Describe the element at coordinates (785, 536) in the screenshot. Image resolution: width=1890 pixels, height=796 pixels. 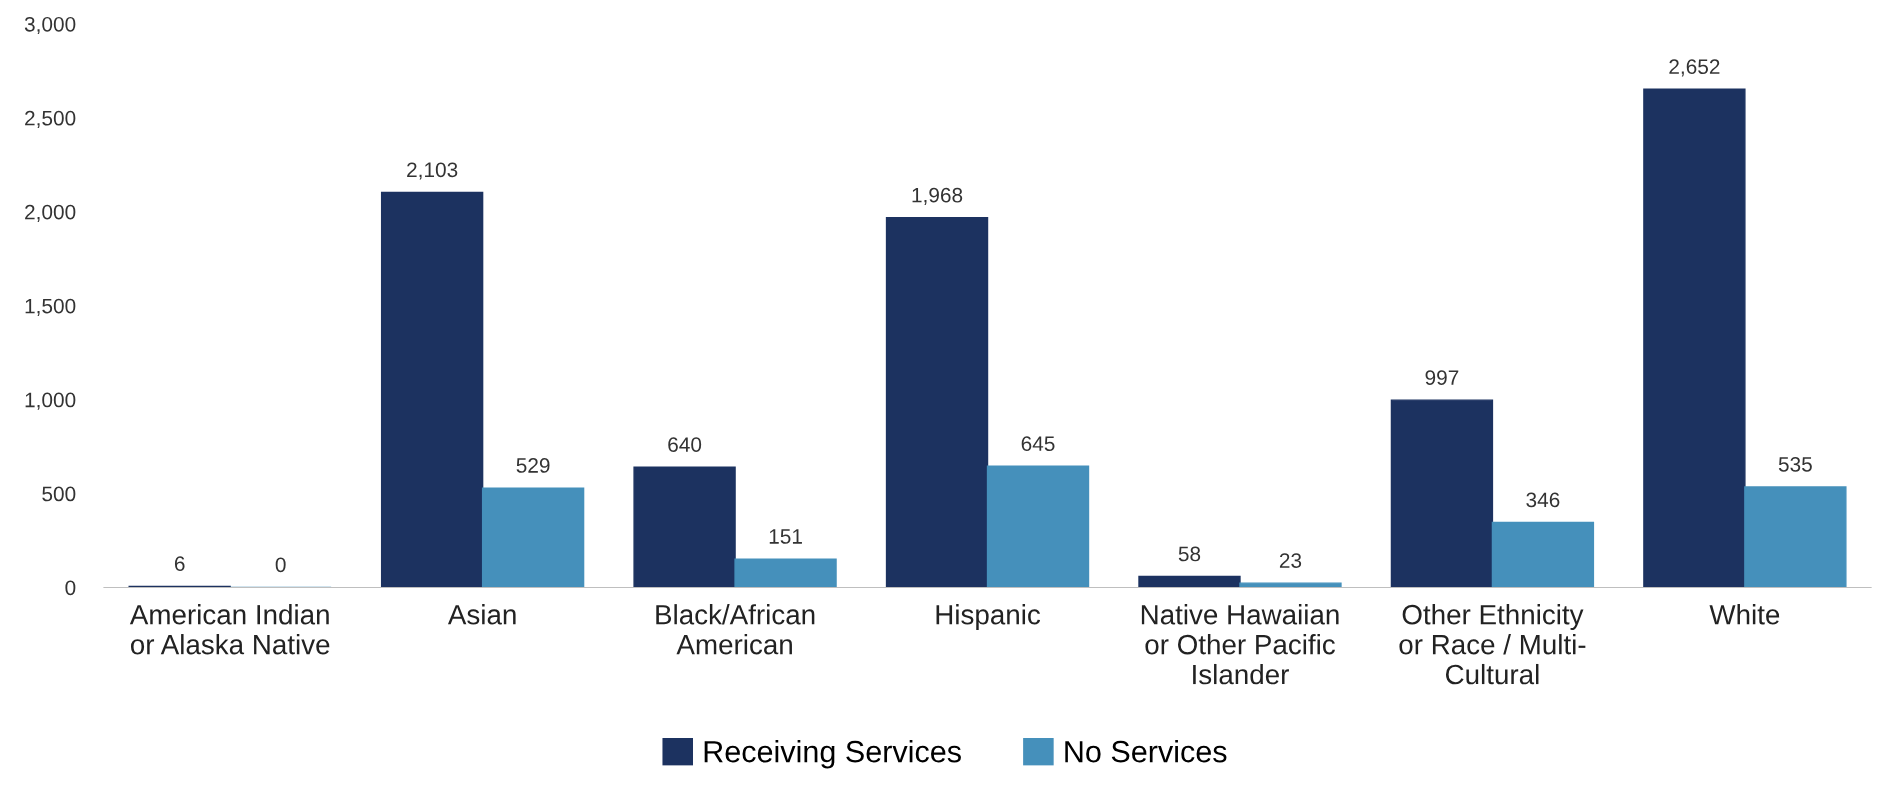
I see `data-label: 151` at that location.